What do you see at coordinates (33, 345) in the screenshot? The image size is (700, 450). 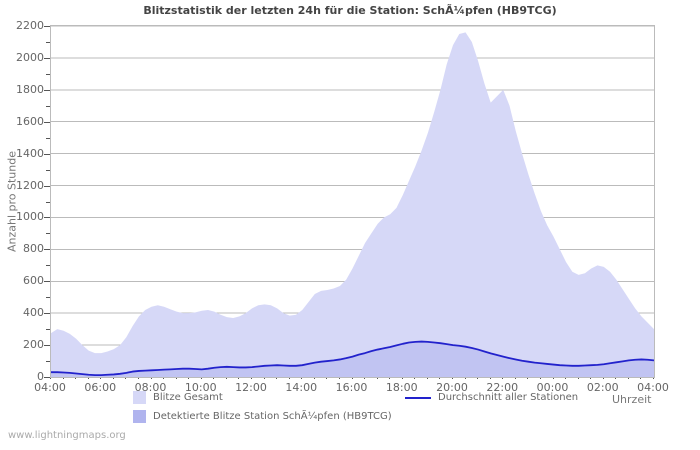 I see `y-tick-label: 200` at bounding box center [33, 345].